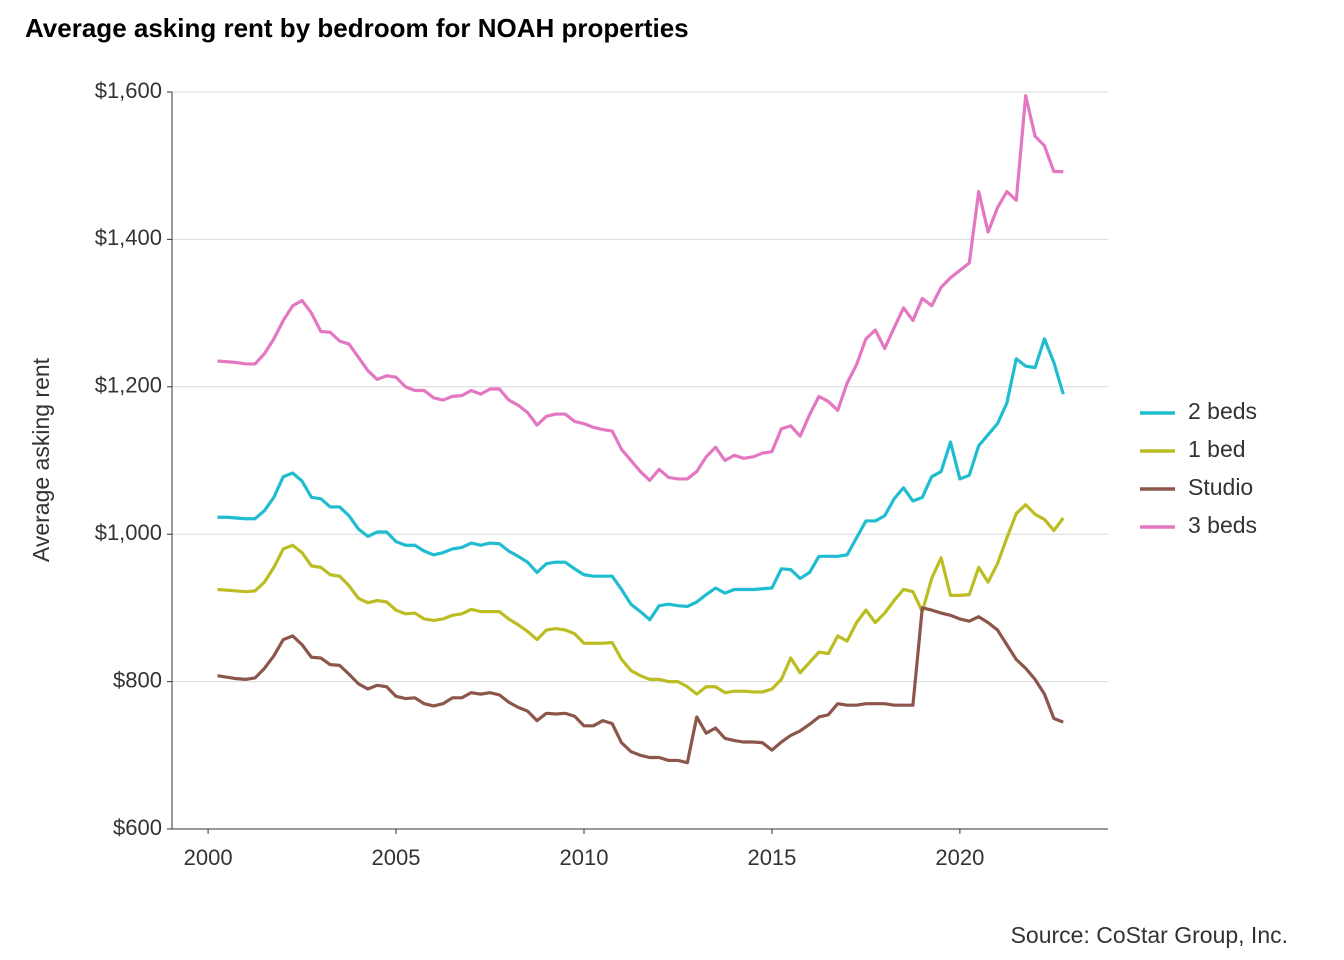  I want to click on y-axis-label: Average asking rent, so click(41, 459).